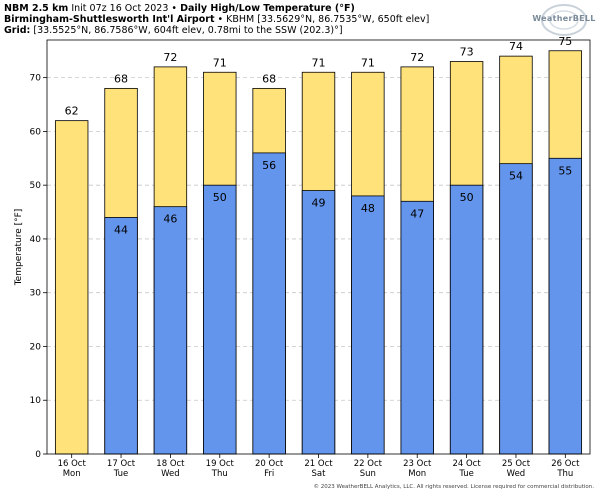 This screenshot has width=600, height=493. What do you see at coordinates (319, 203) in the screenshot?
I see `low-value-label: 49` at bounding box center [319, 203].